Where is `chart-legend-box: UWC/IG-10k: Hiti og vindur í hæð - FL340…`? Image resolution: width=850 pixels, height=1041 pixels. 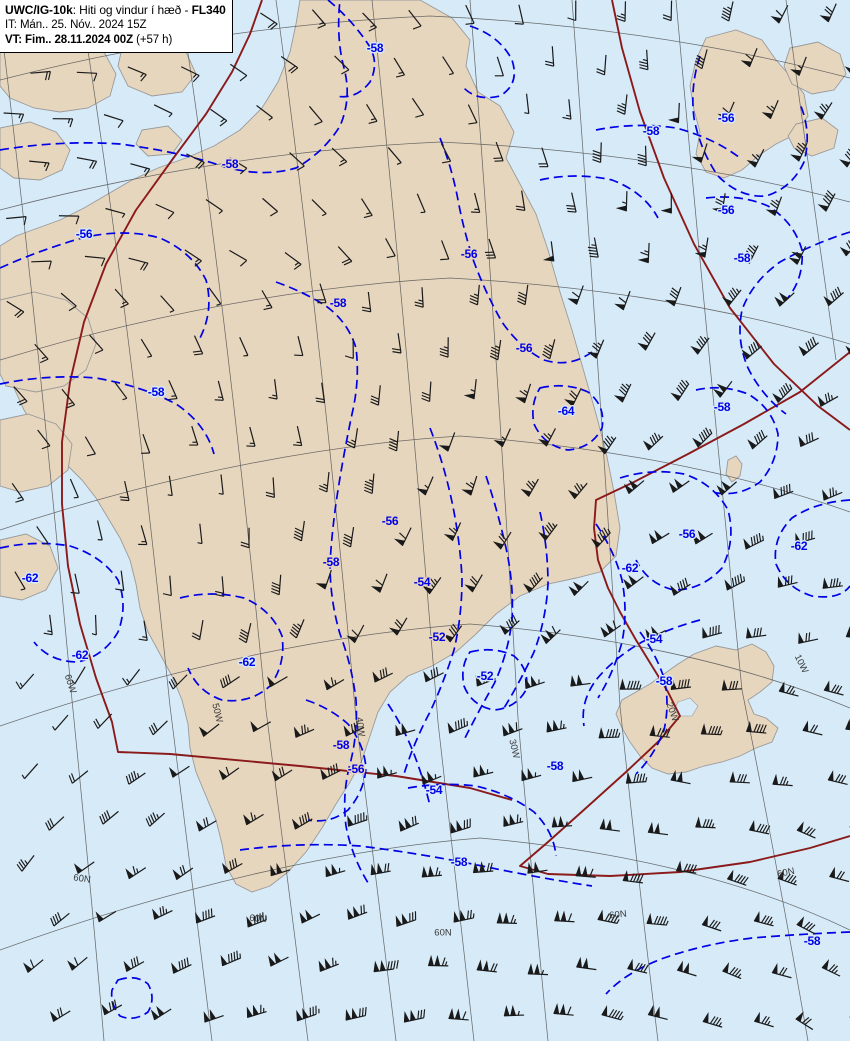
chart-legend-box: UWC/IG-10k: Hiti og vindur í hæð - FL340… is located at coordinates (116, 26).